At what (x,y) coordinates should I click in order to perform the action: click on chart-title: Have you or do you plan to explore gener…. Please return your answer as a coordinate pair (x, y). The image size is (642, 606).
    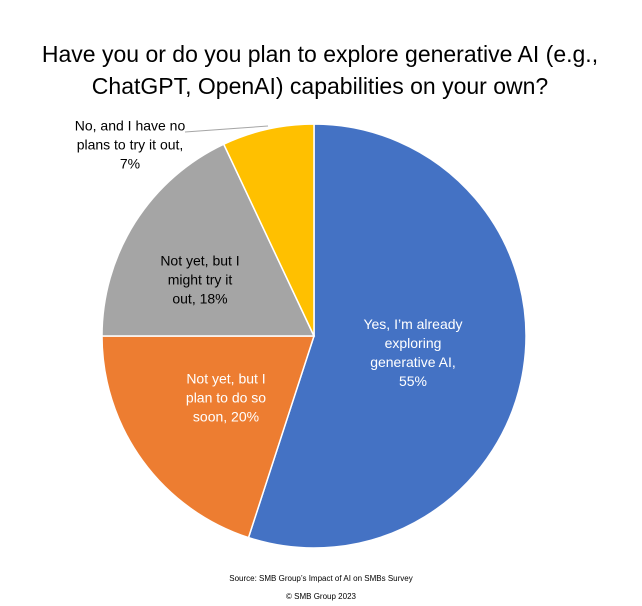
    Looking at the image, I should click on (320, 70).